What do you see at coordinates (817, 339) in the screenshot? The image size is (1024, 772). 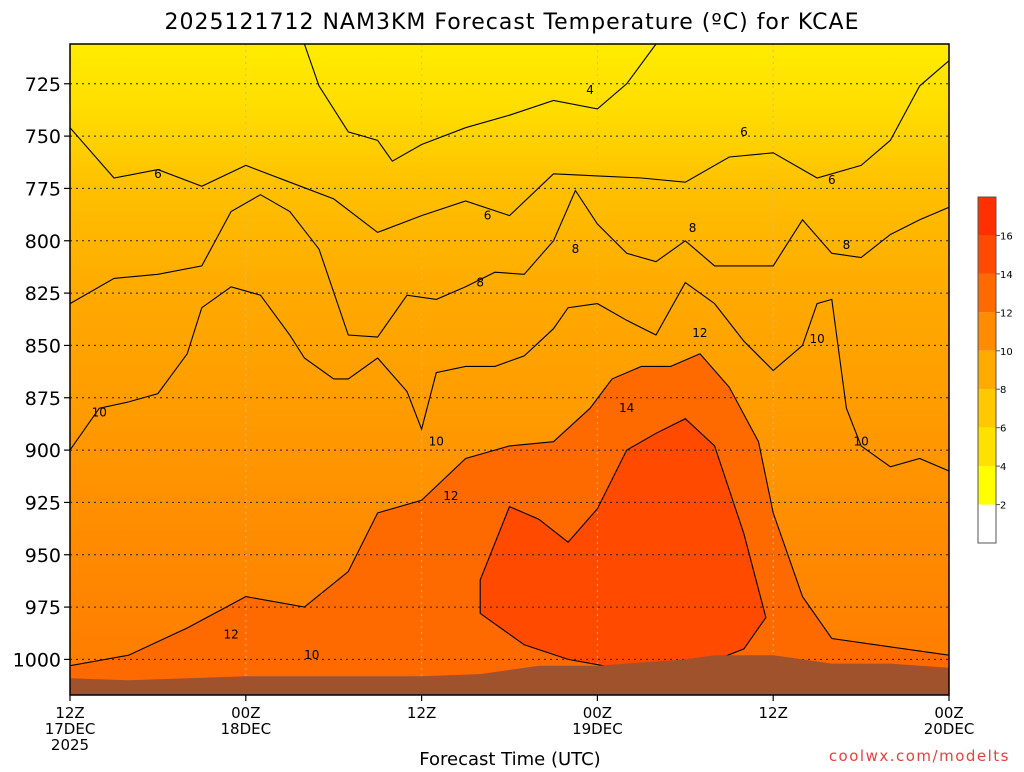 I see `contour-label-10-3: 10` at bounding box center [817, 339].